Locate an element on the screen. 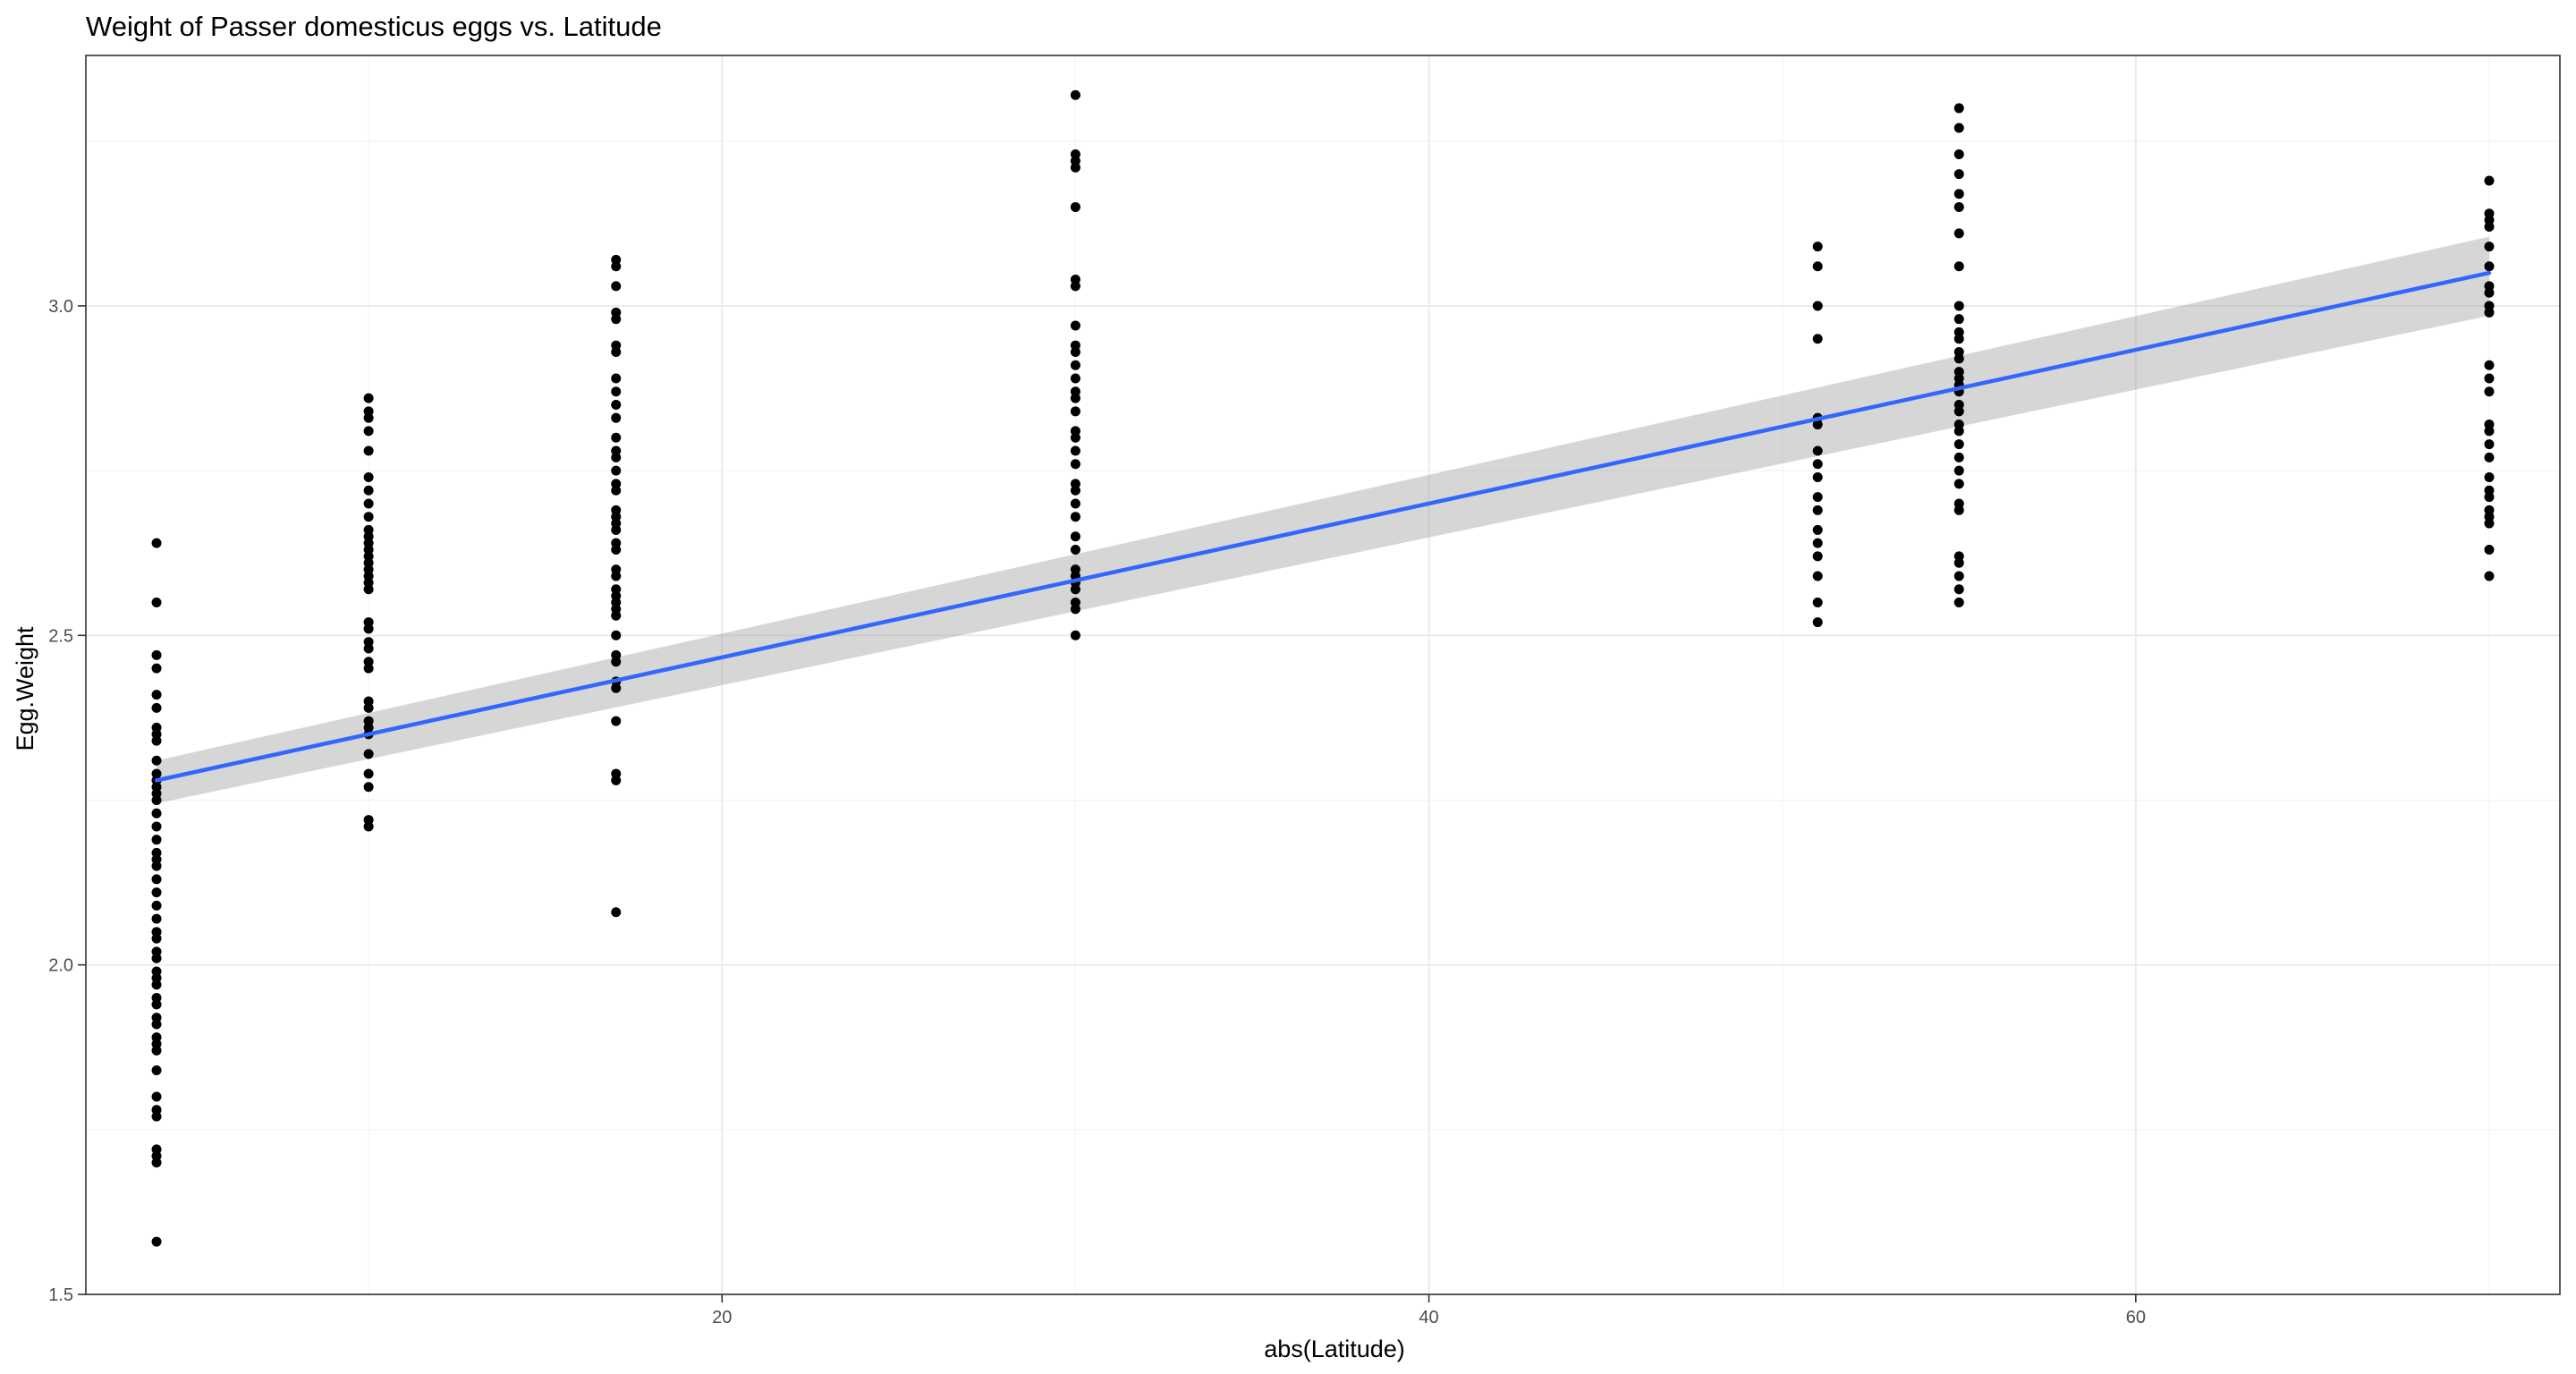 This screenshot has width=2576, height=1374. x-tick-label: 60 is located at coordinates (2136, 1317).